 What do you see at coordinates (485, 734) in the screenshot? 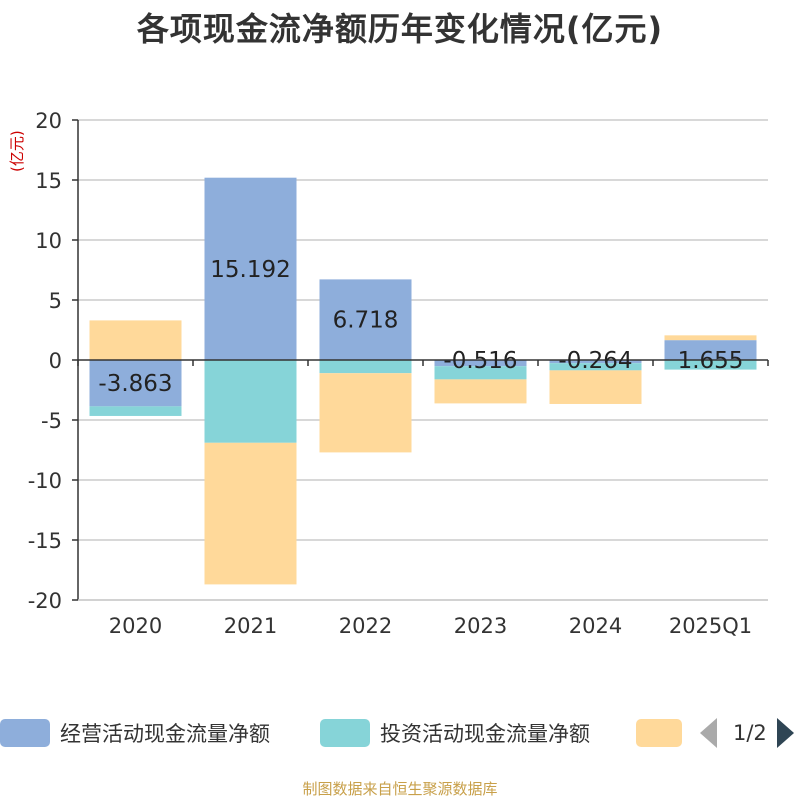
I see `legend-label-investing: 投资活动现金流量净额` at bounding box center [485, 734].